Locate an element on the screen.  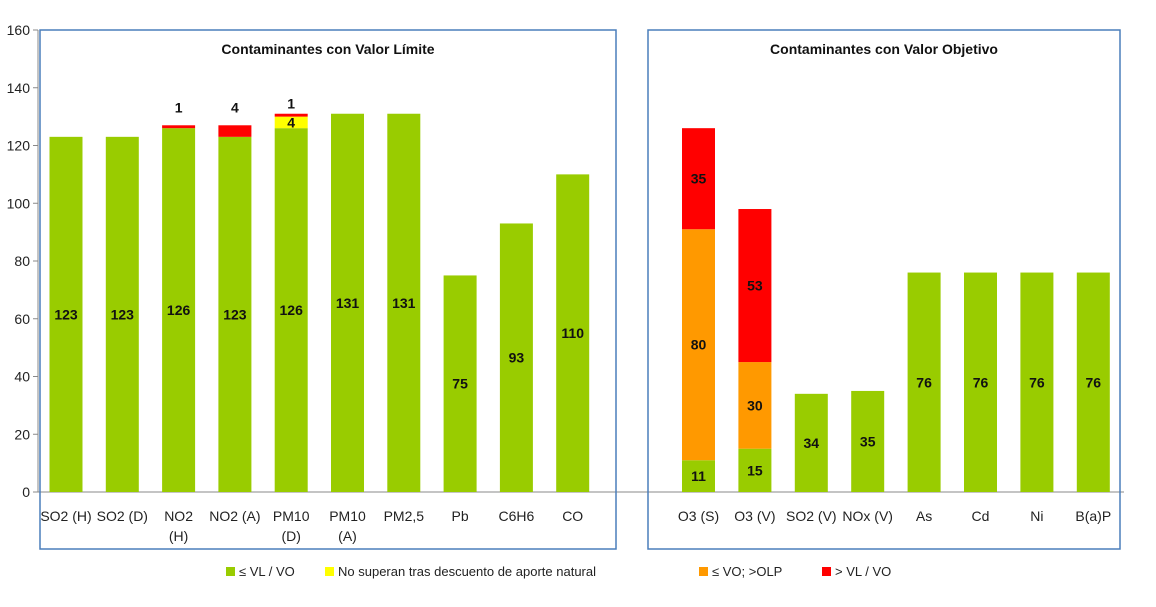
category-label: NOx (V) is located at coordinates (867, 516).